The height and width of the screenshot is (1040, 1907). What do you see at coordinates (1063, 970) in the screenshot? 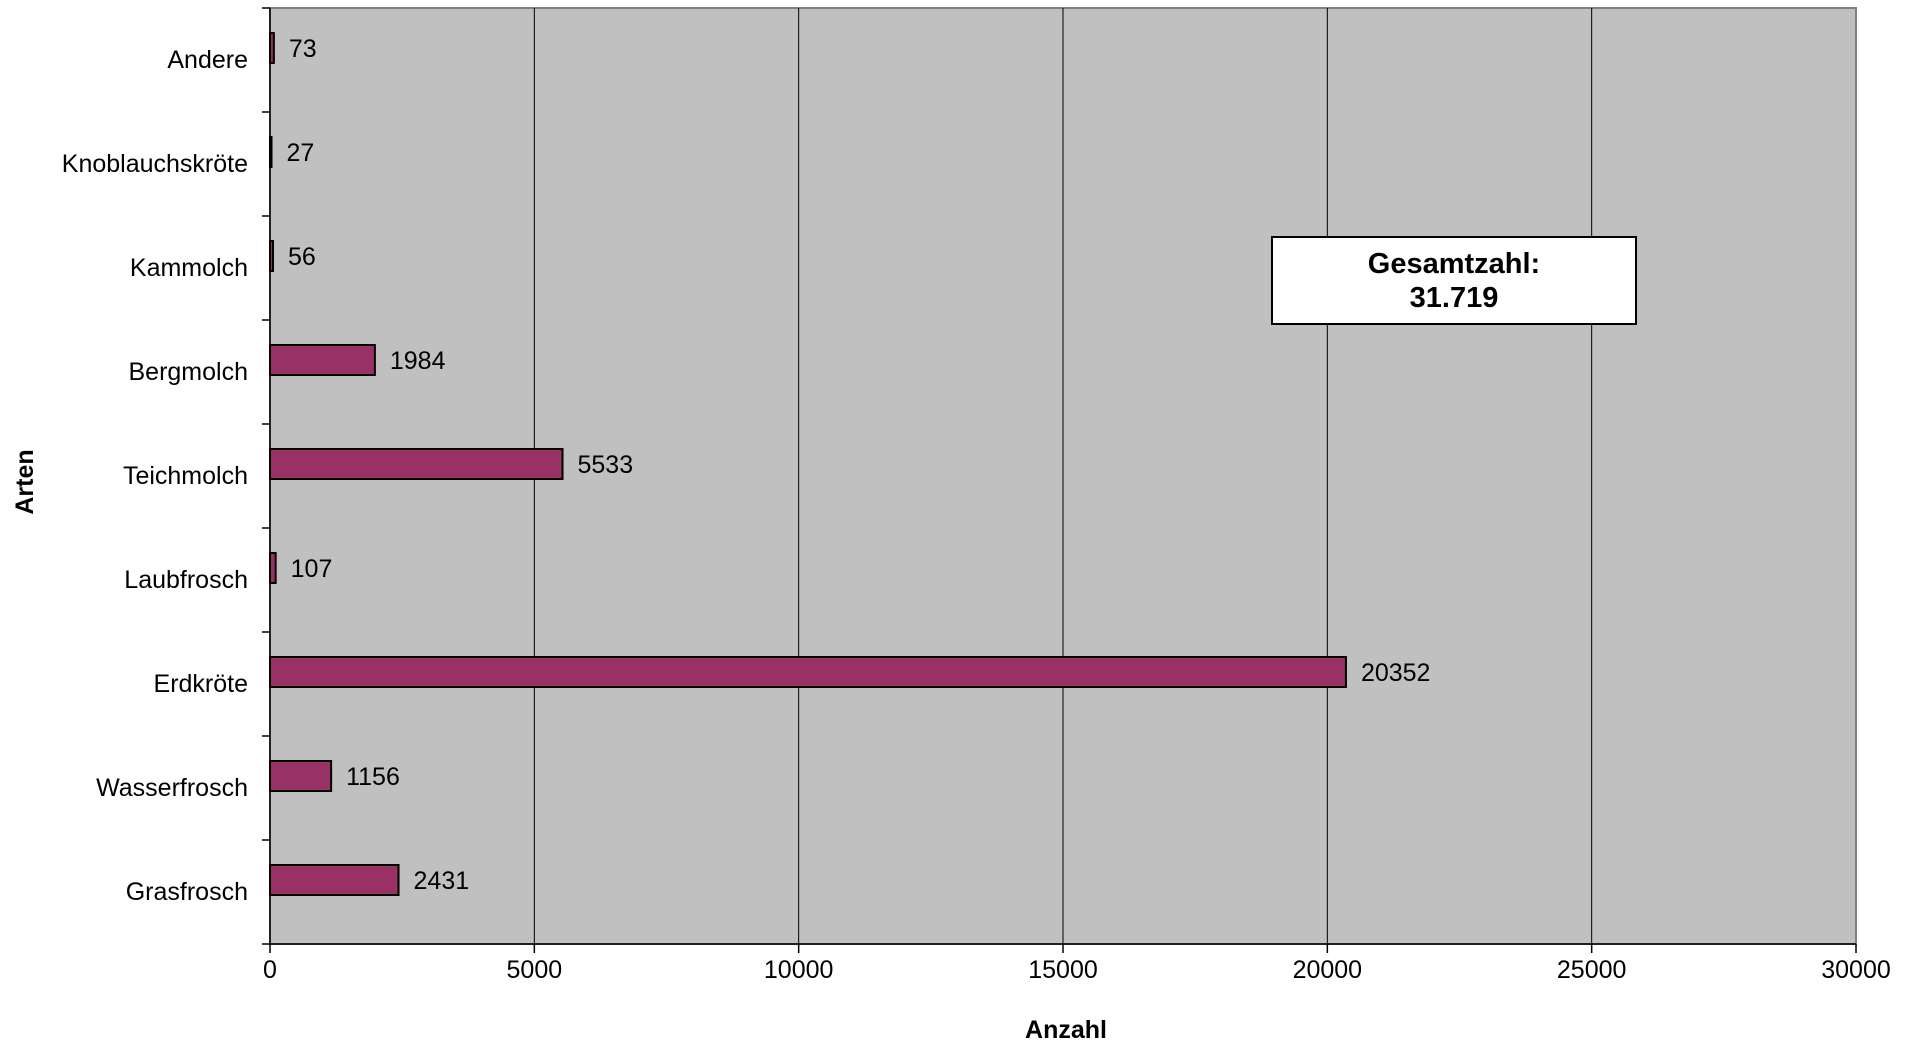
I see `x-tick-label: 15000` at bounding box center [1063, 970].